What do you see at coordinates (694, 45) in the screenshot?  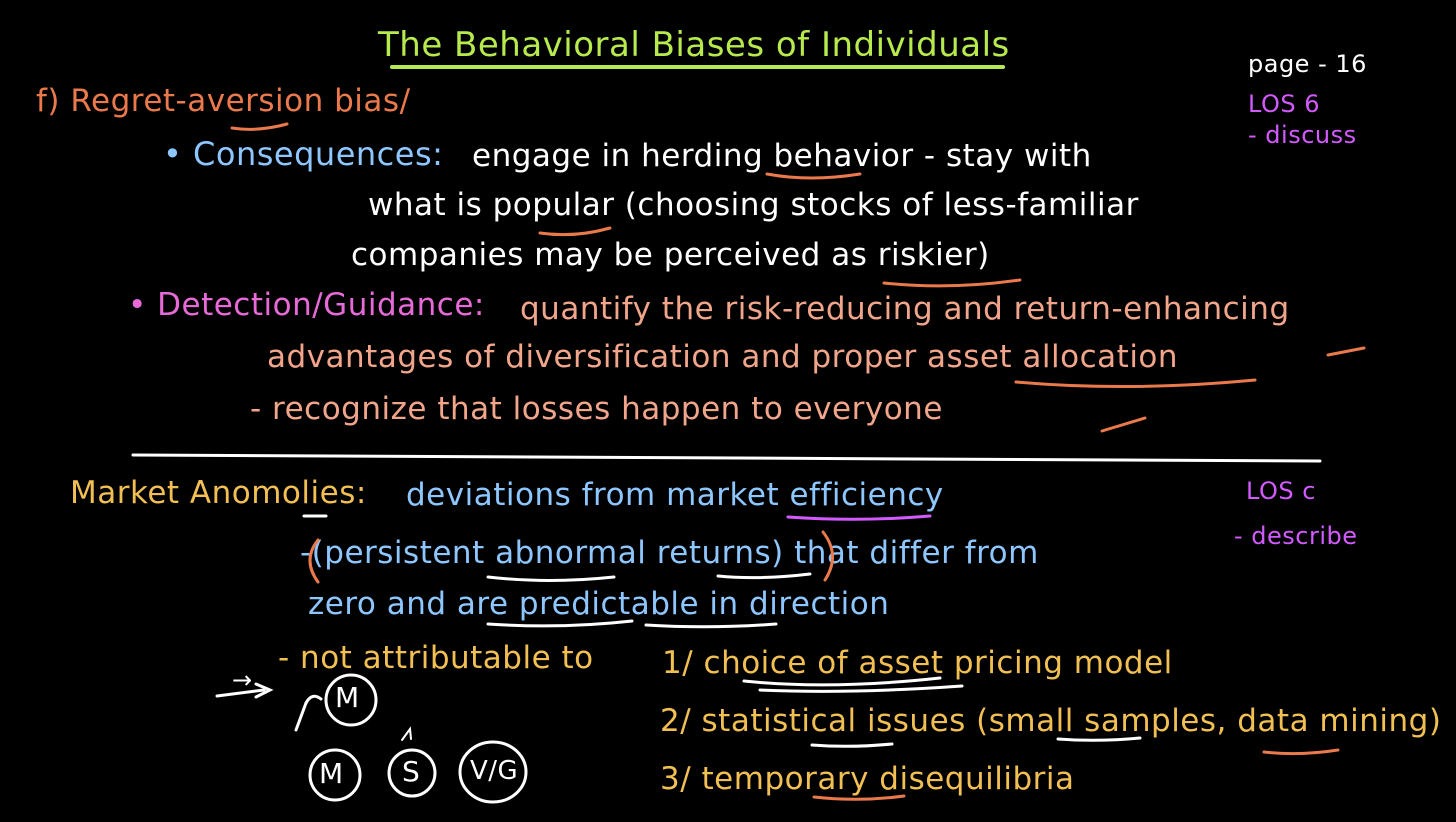 I see `page-title: The Behavioral Biases of Individuals` at bounding box center [694, 45].